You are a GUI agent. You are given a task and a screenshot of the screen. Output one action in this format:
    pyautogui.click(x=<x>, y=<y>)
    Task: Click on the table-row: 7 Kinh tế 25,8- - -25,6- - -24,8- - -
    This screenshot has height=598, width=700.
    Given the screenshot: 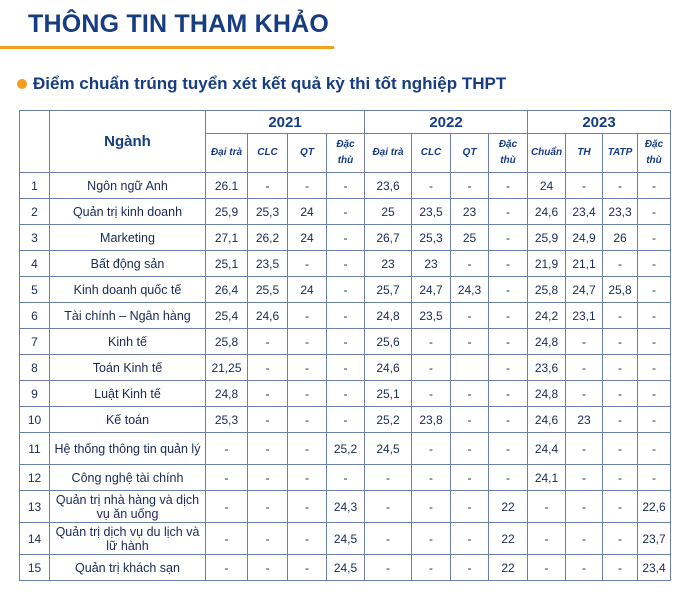 What is the action you would take?
    pyautogui.click(x=345, y=341)
    